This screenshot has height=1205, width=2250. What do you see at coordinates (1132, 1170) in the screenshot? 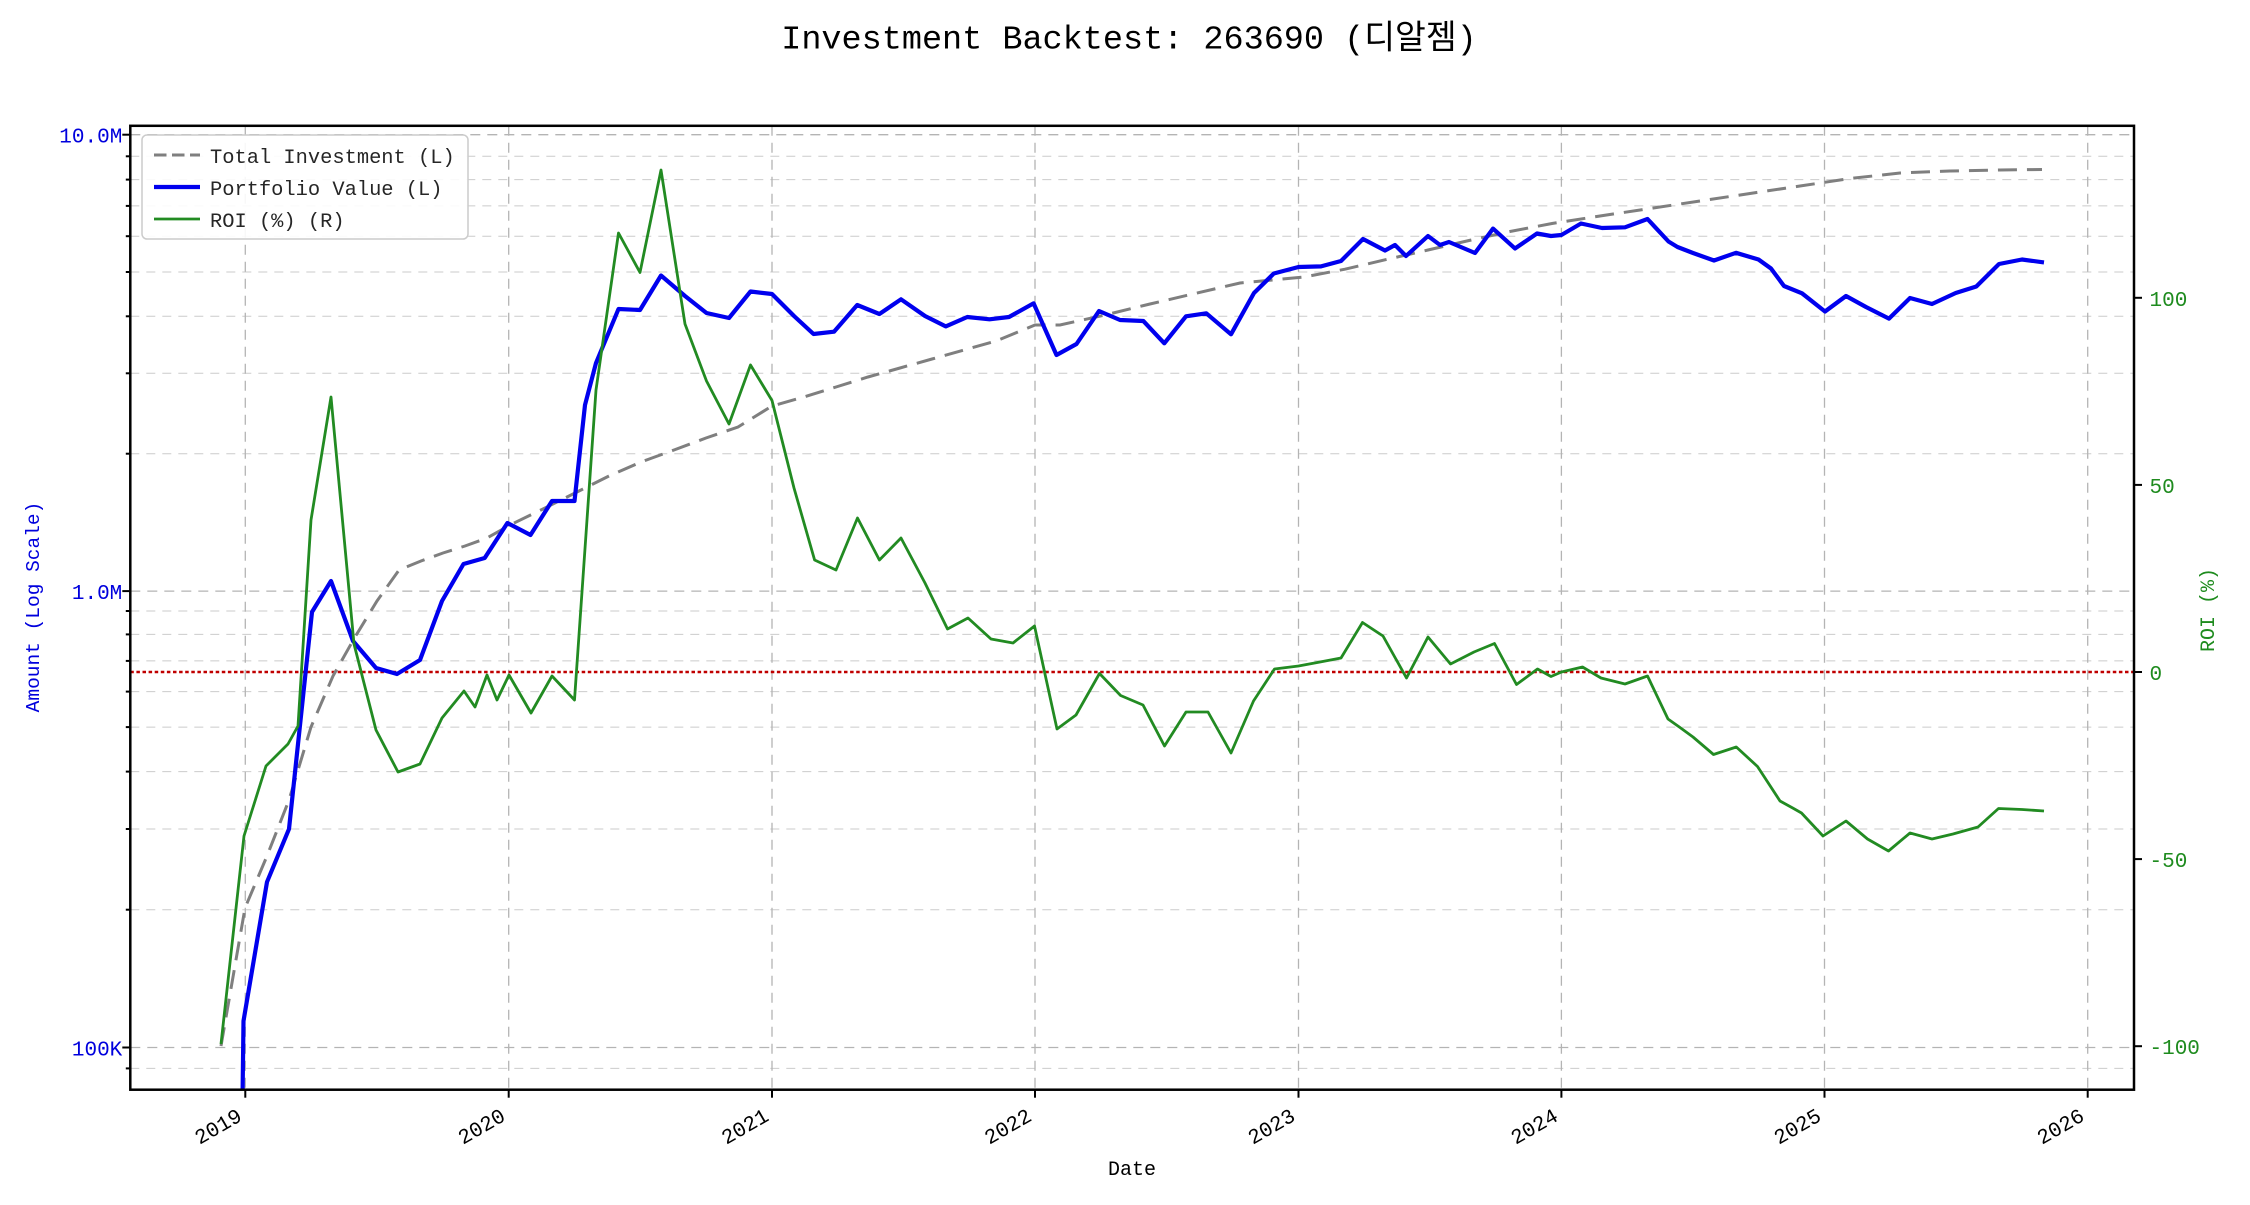
I see `svg-text: Date` at bounding box center [1132, 1170].